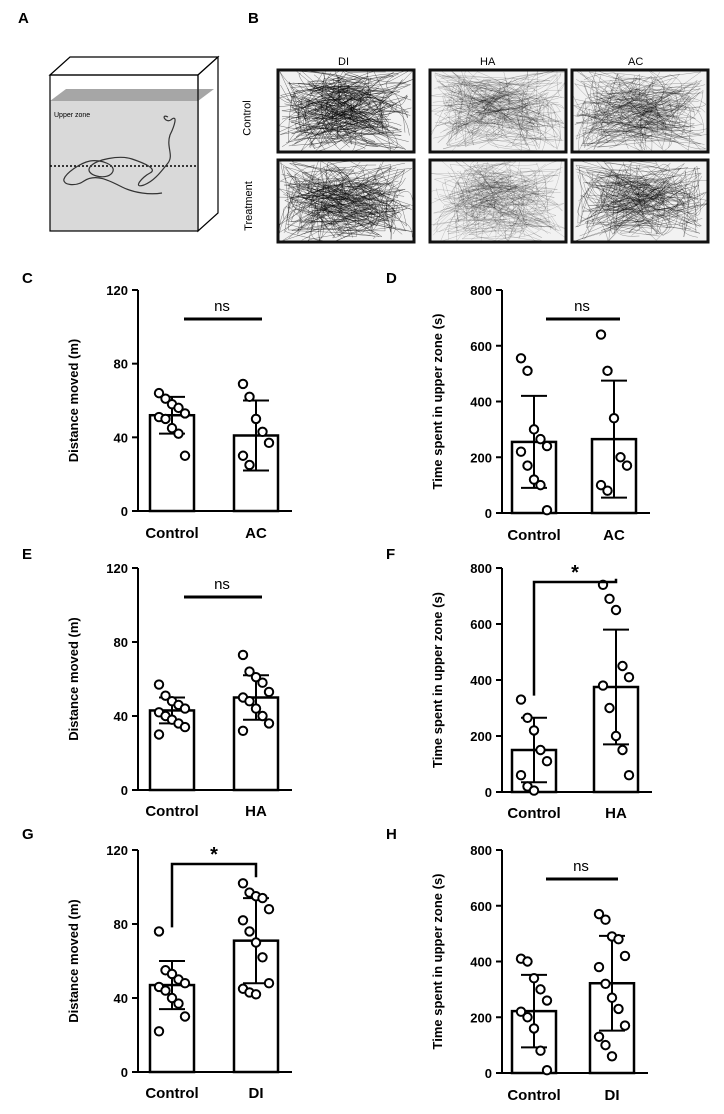 Image resolution: width=724 pixels, height=1114 pixels. What do you see at coordinates (493, 156) in the screenshot?
I see `tracking-images` at bounding box center [493, 156].